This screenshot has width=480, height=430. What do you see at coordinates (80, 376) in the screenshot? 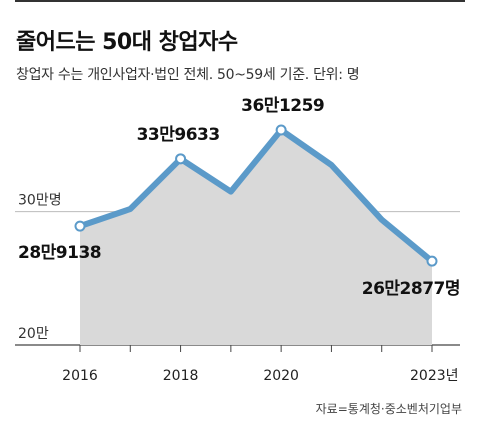
I see `x-tick-label: 2016` at bounding box center [80, 376].